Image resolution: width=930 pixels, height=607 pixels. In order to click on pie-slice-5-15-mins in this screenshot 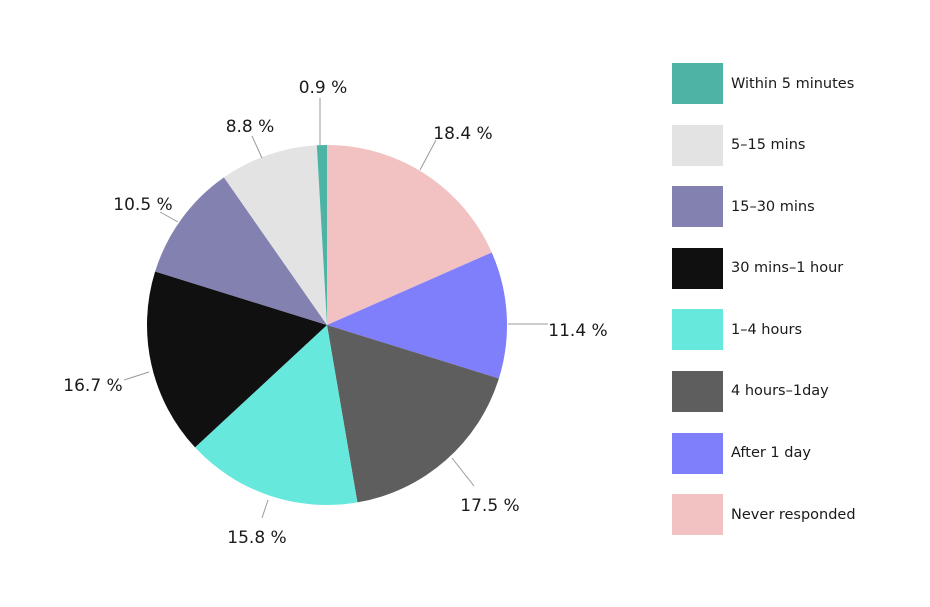, I will do `click(275, 235)`.